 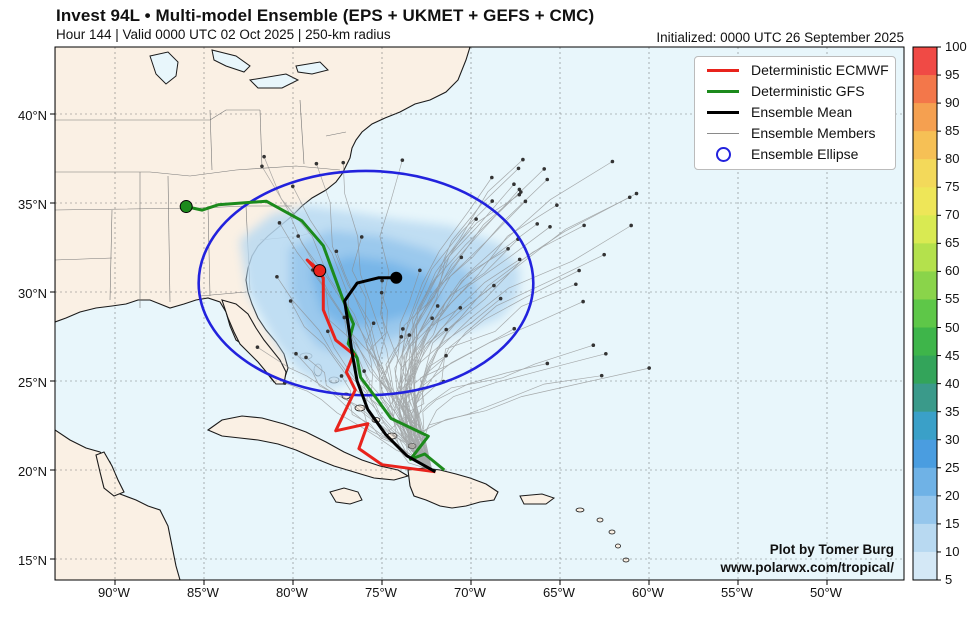 What do you see at coordinates (813, 133) in the screenshot?
I see `legend-label-members: Ensemble Members` at bounding box center [813, 133].